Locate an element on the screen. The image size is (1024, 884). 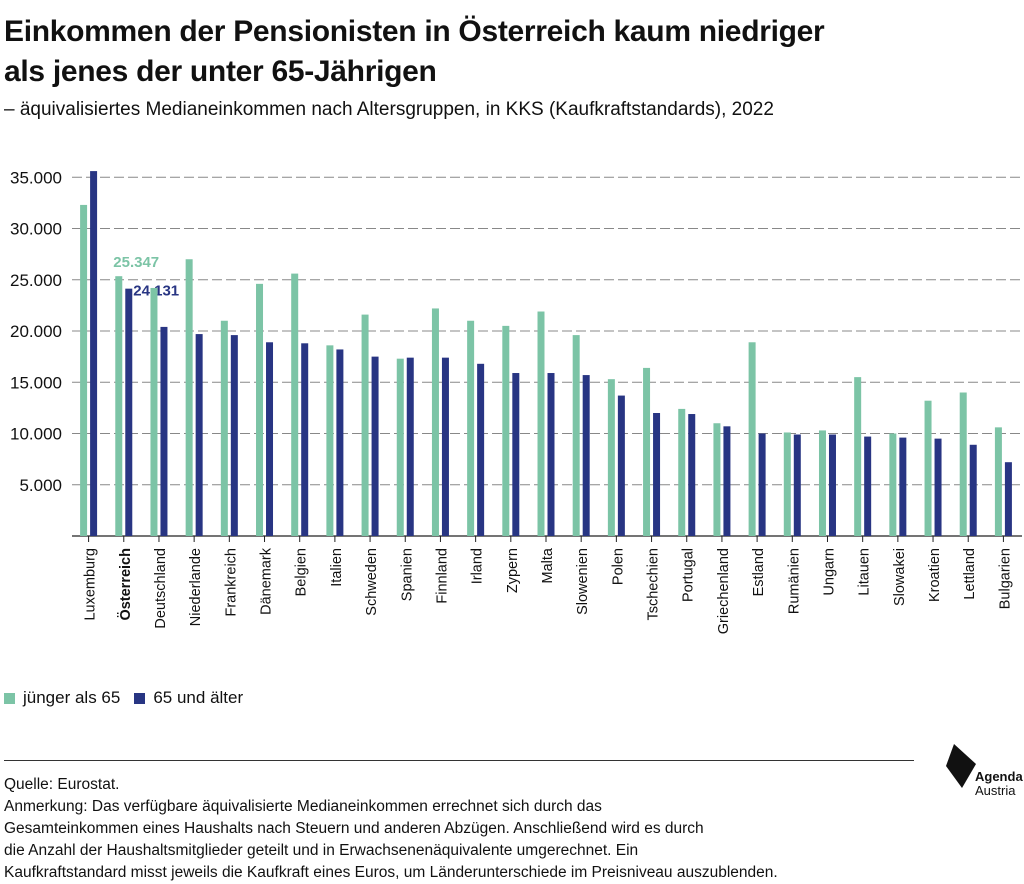
agenda-austria-logo is located at coordinates (961, 766).